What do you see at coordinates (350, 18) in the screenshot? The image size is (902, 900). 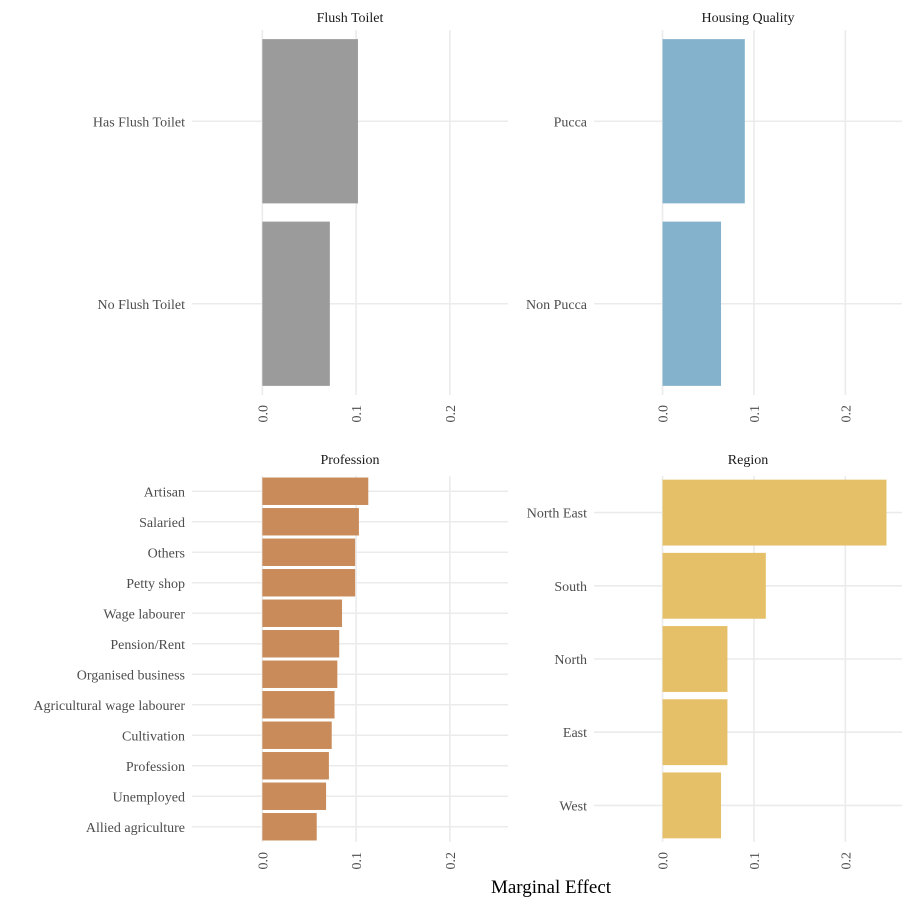 I see `panel-title-flush-toilet: Flush Toilet` at bounding box center [350, 18].